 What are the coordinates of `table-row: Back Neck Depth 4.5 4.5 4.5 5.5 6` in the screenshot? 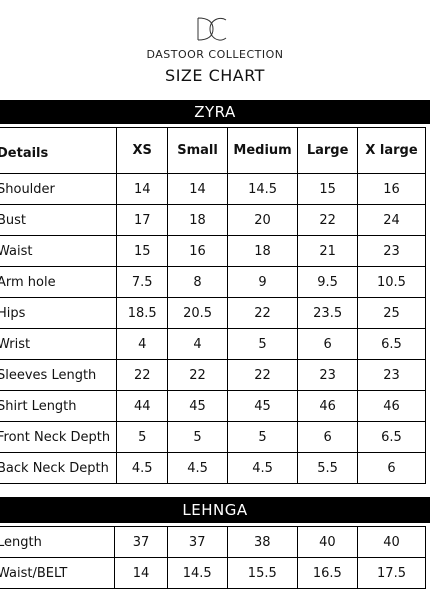 It's located at (213, 468).